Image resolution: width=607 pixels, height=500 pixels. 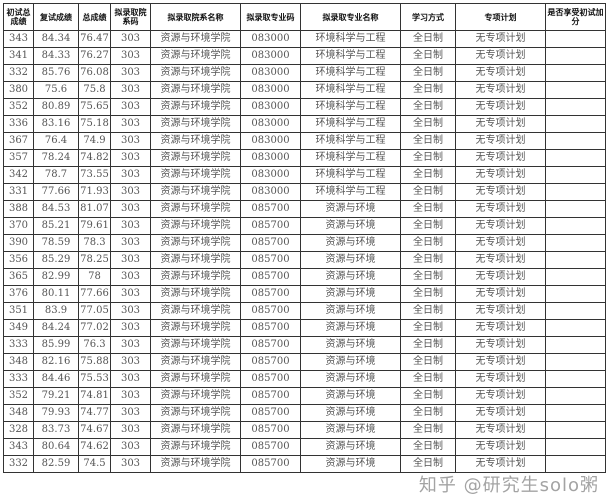 What do you see at coordinates (56, 464) in the screenshot?
I see `cell-retest-score: 82.59` at bounding box center [56, 464].